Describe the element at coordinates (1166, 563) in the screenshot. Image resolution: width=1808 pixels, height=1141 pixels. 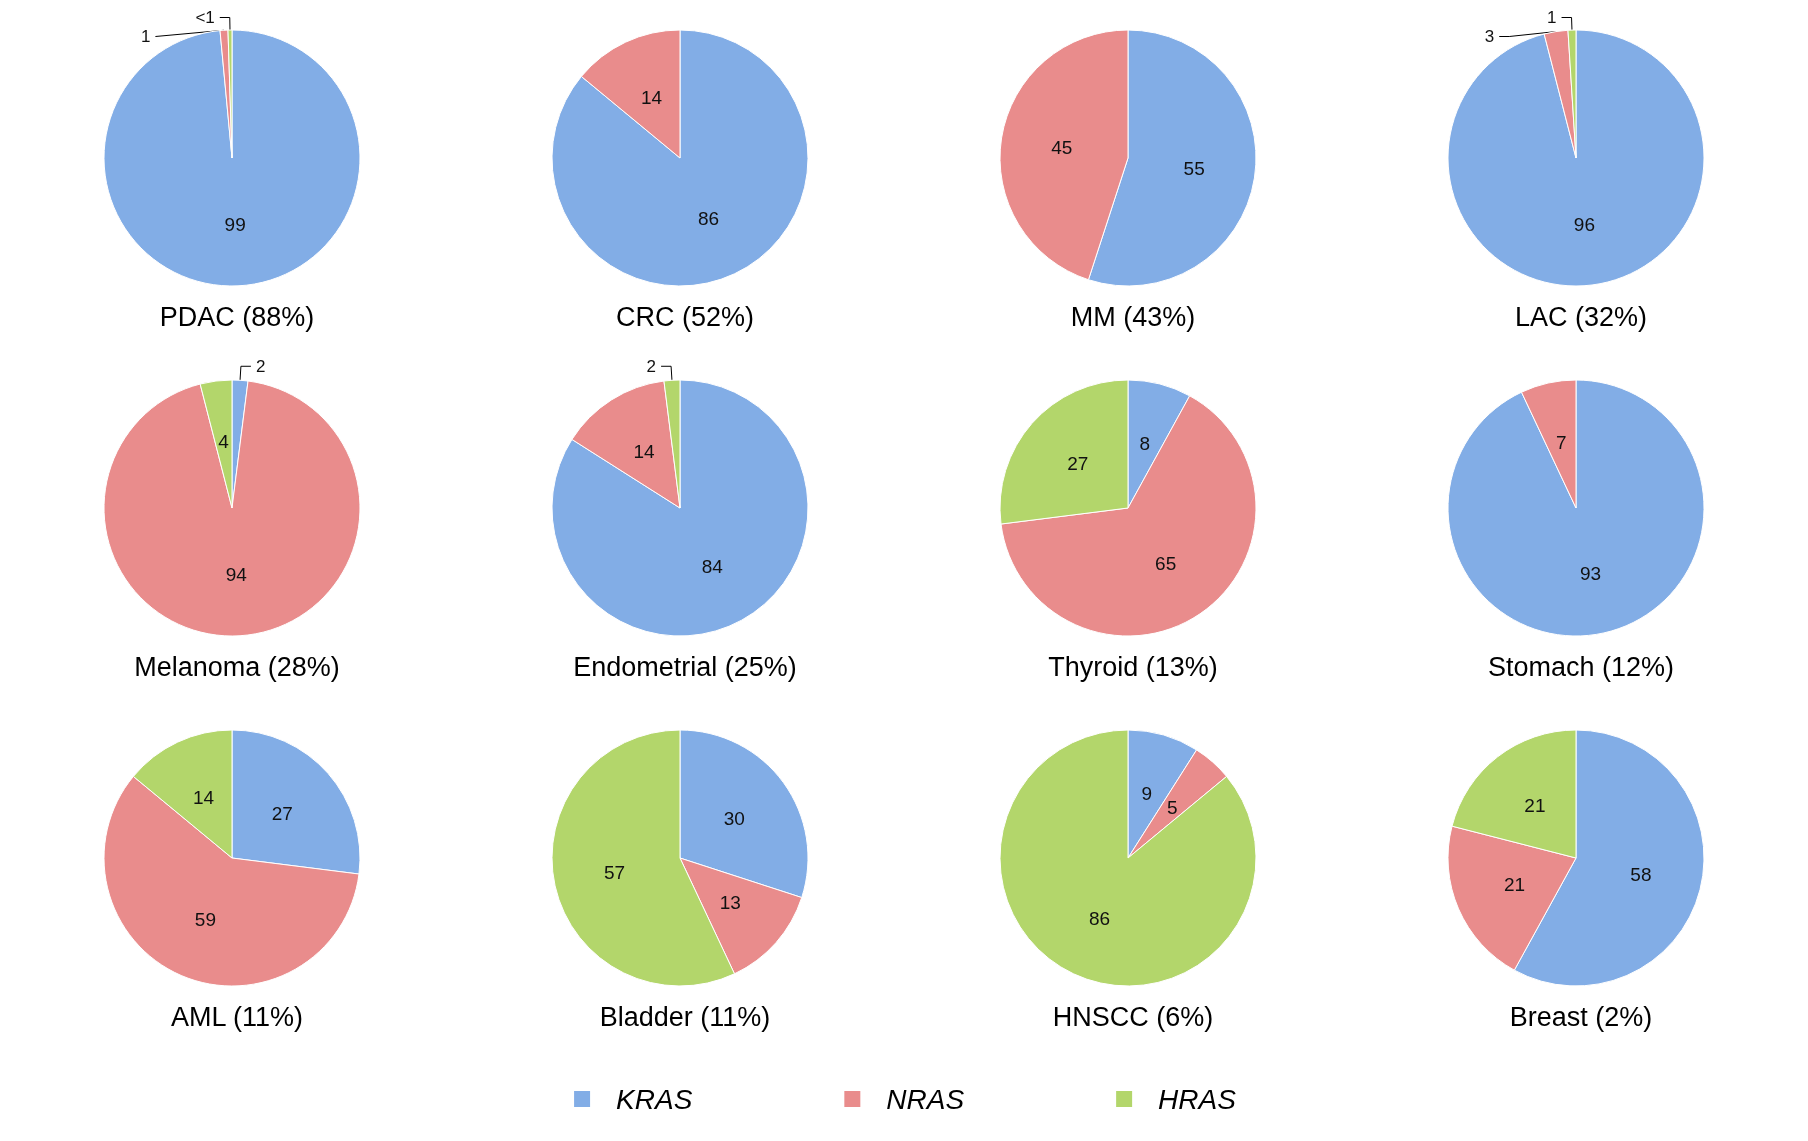
I see `data-label: 65` at that location.